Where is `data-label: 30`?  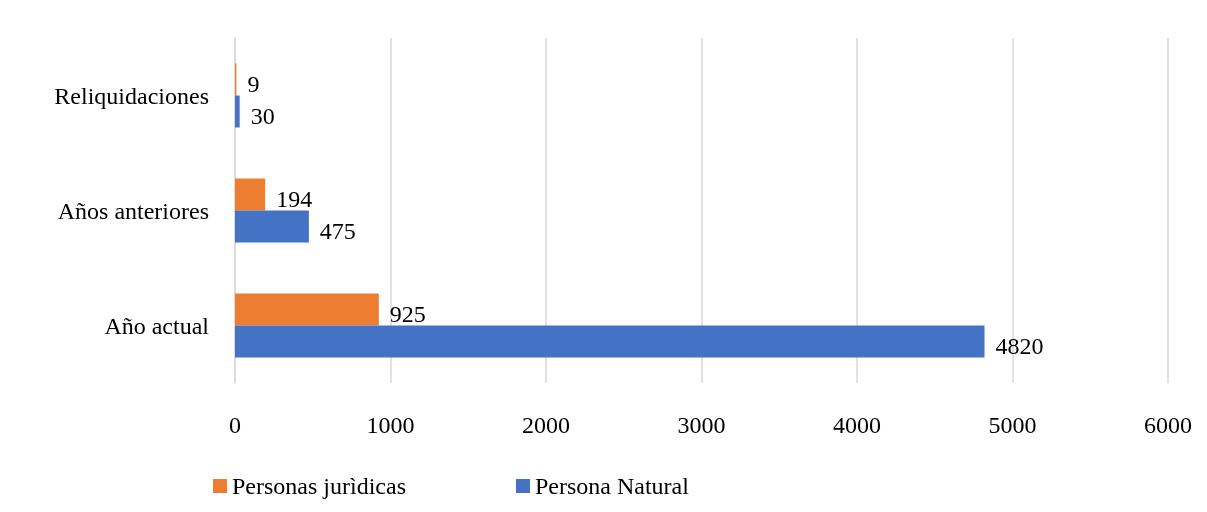 data-label: 30 is located at coordinates (262, 115).